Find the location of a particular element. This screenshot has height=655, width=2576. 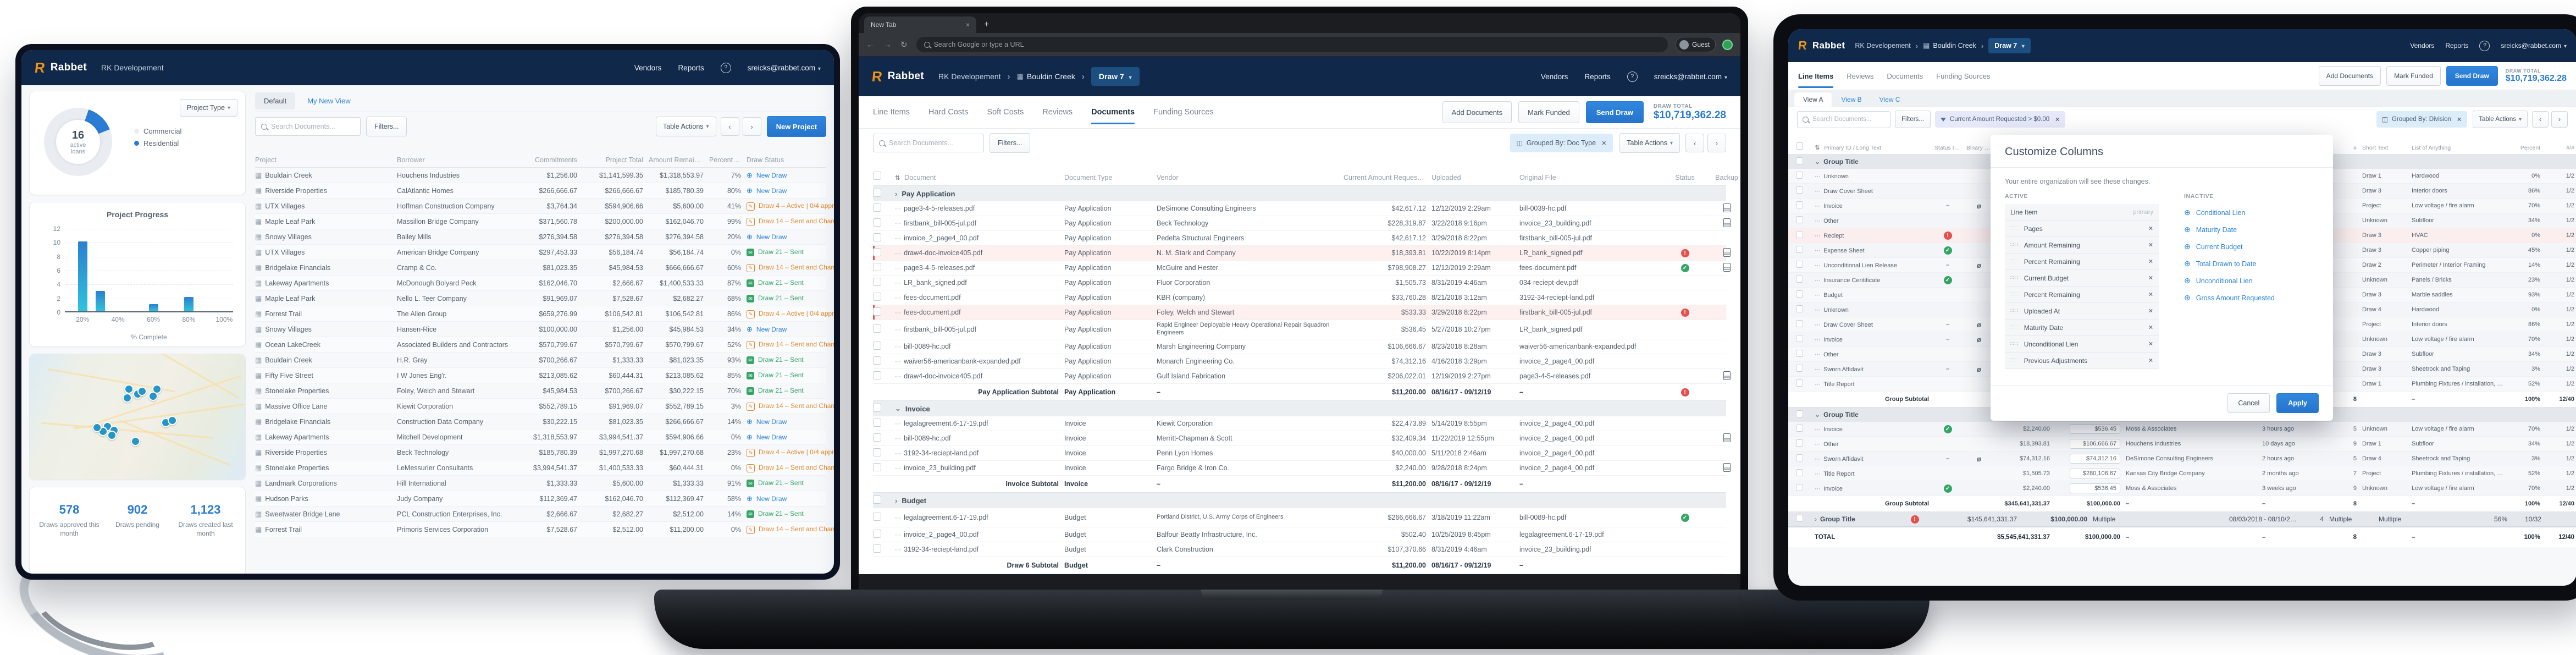

column-header is located at coordinates (1805, 147).